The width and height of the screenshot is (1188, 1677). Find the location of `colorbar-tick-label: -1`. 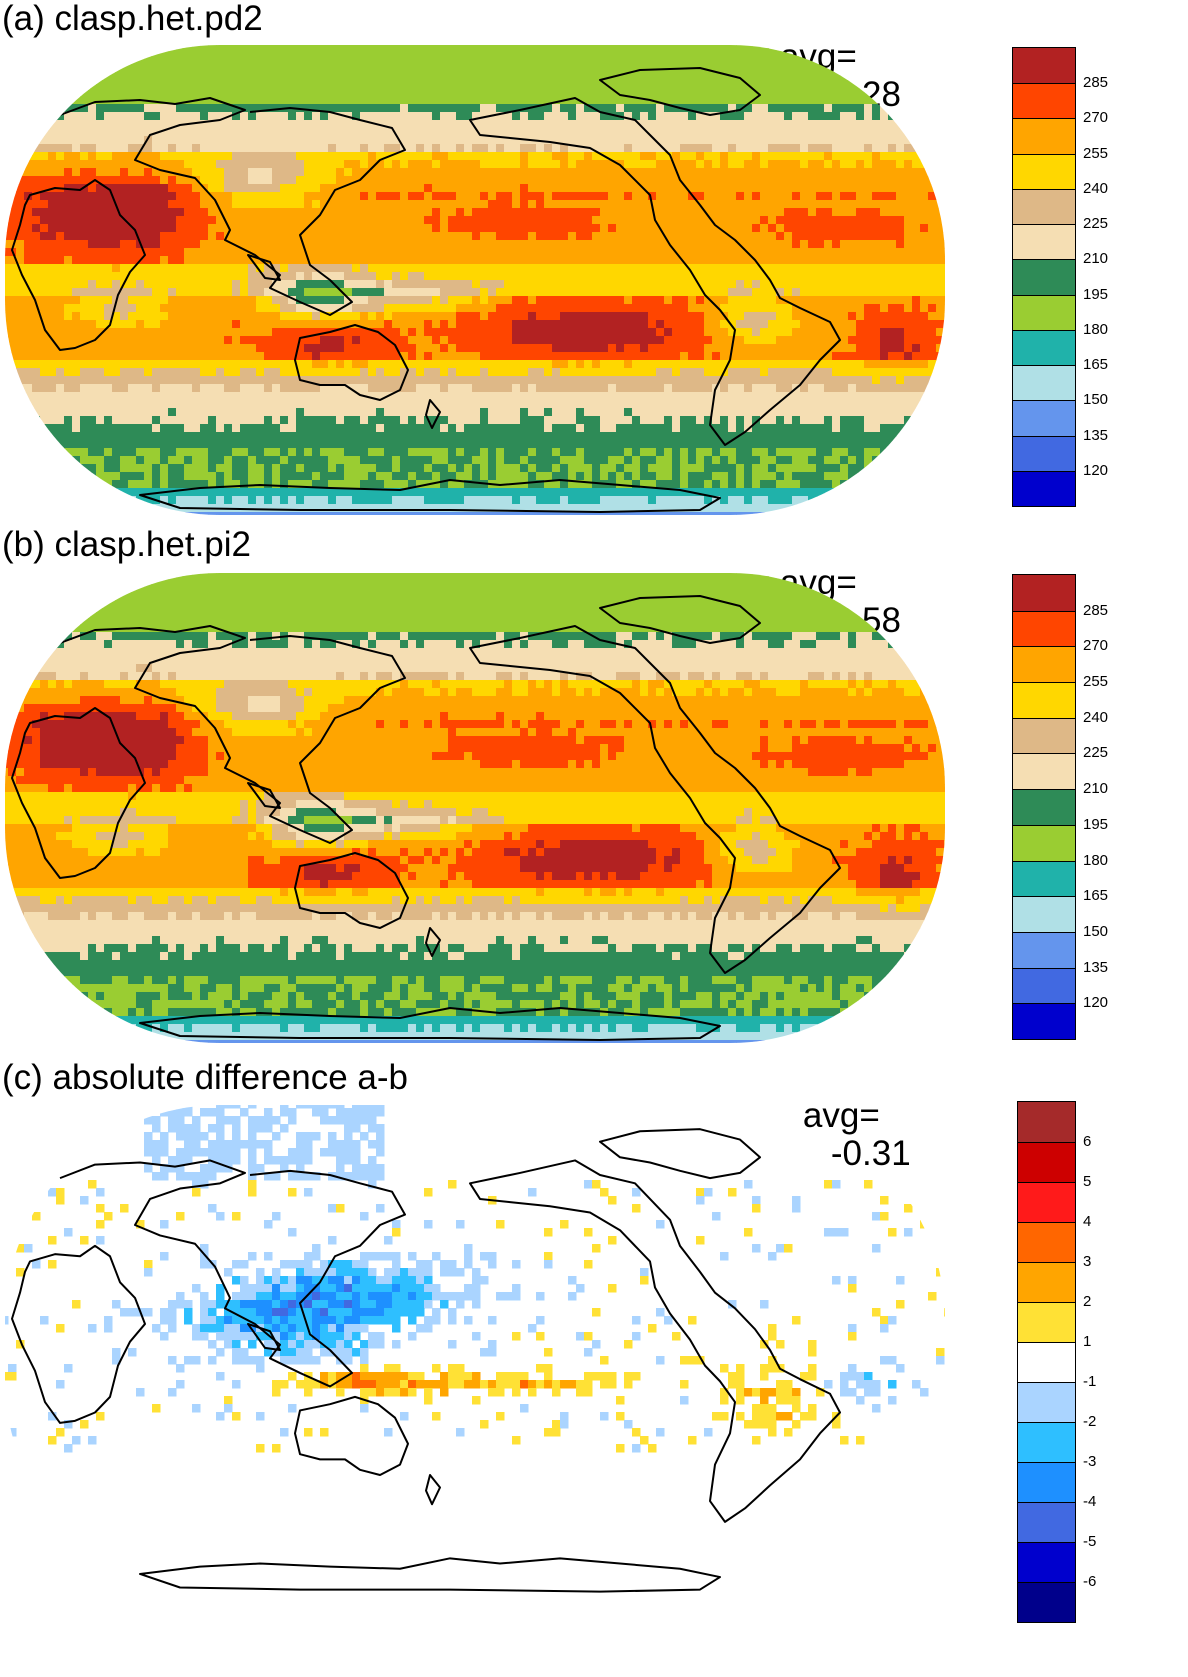

colorbar-tick-label: -1 is located at coordinates (1090, 1381).